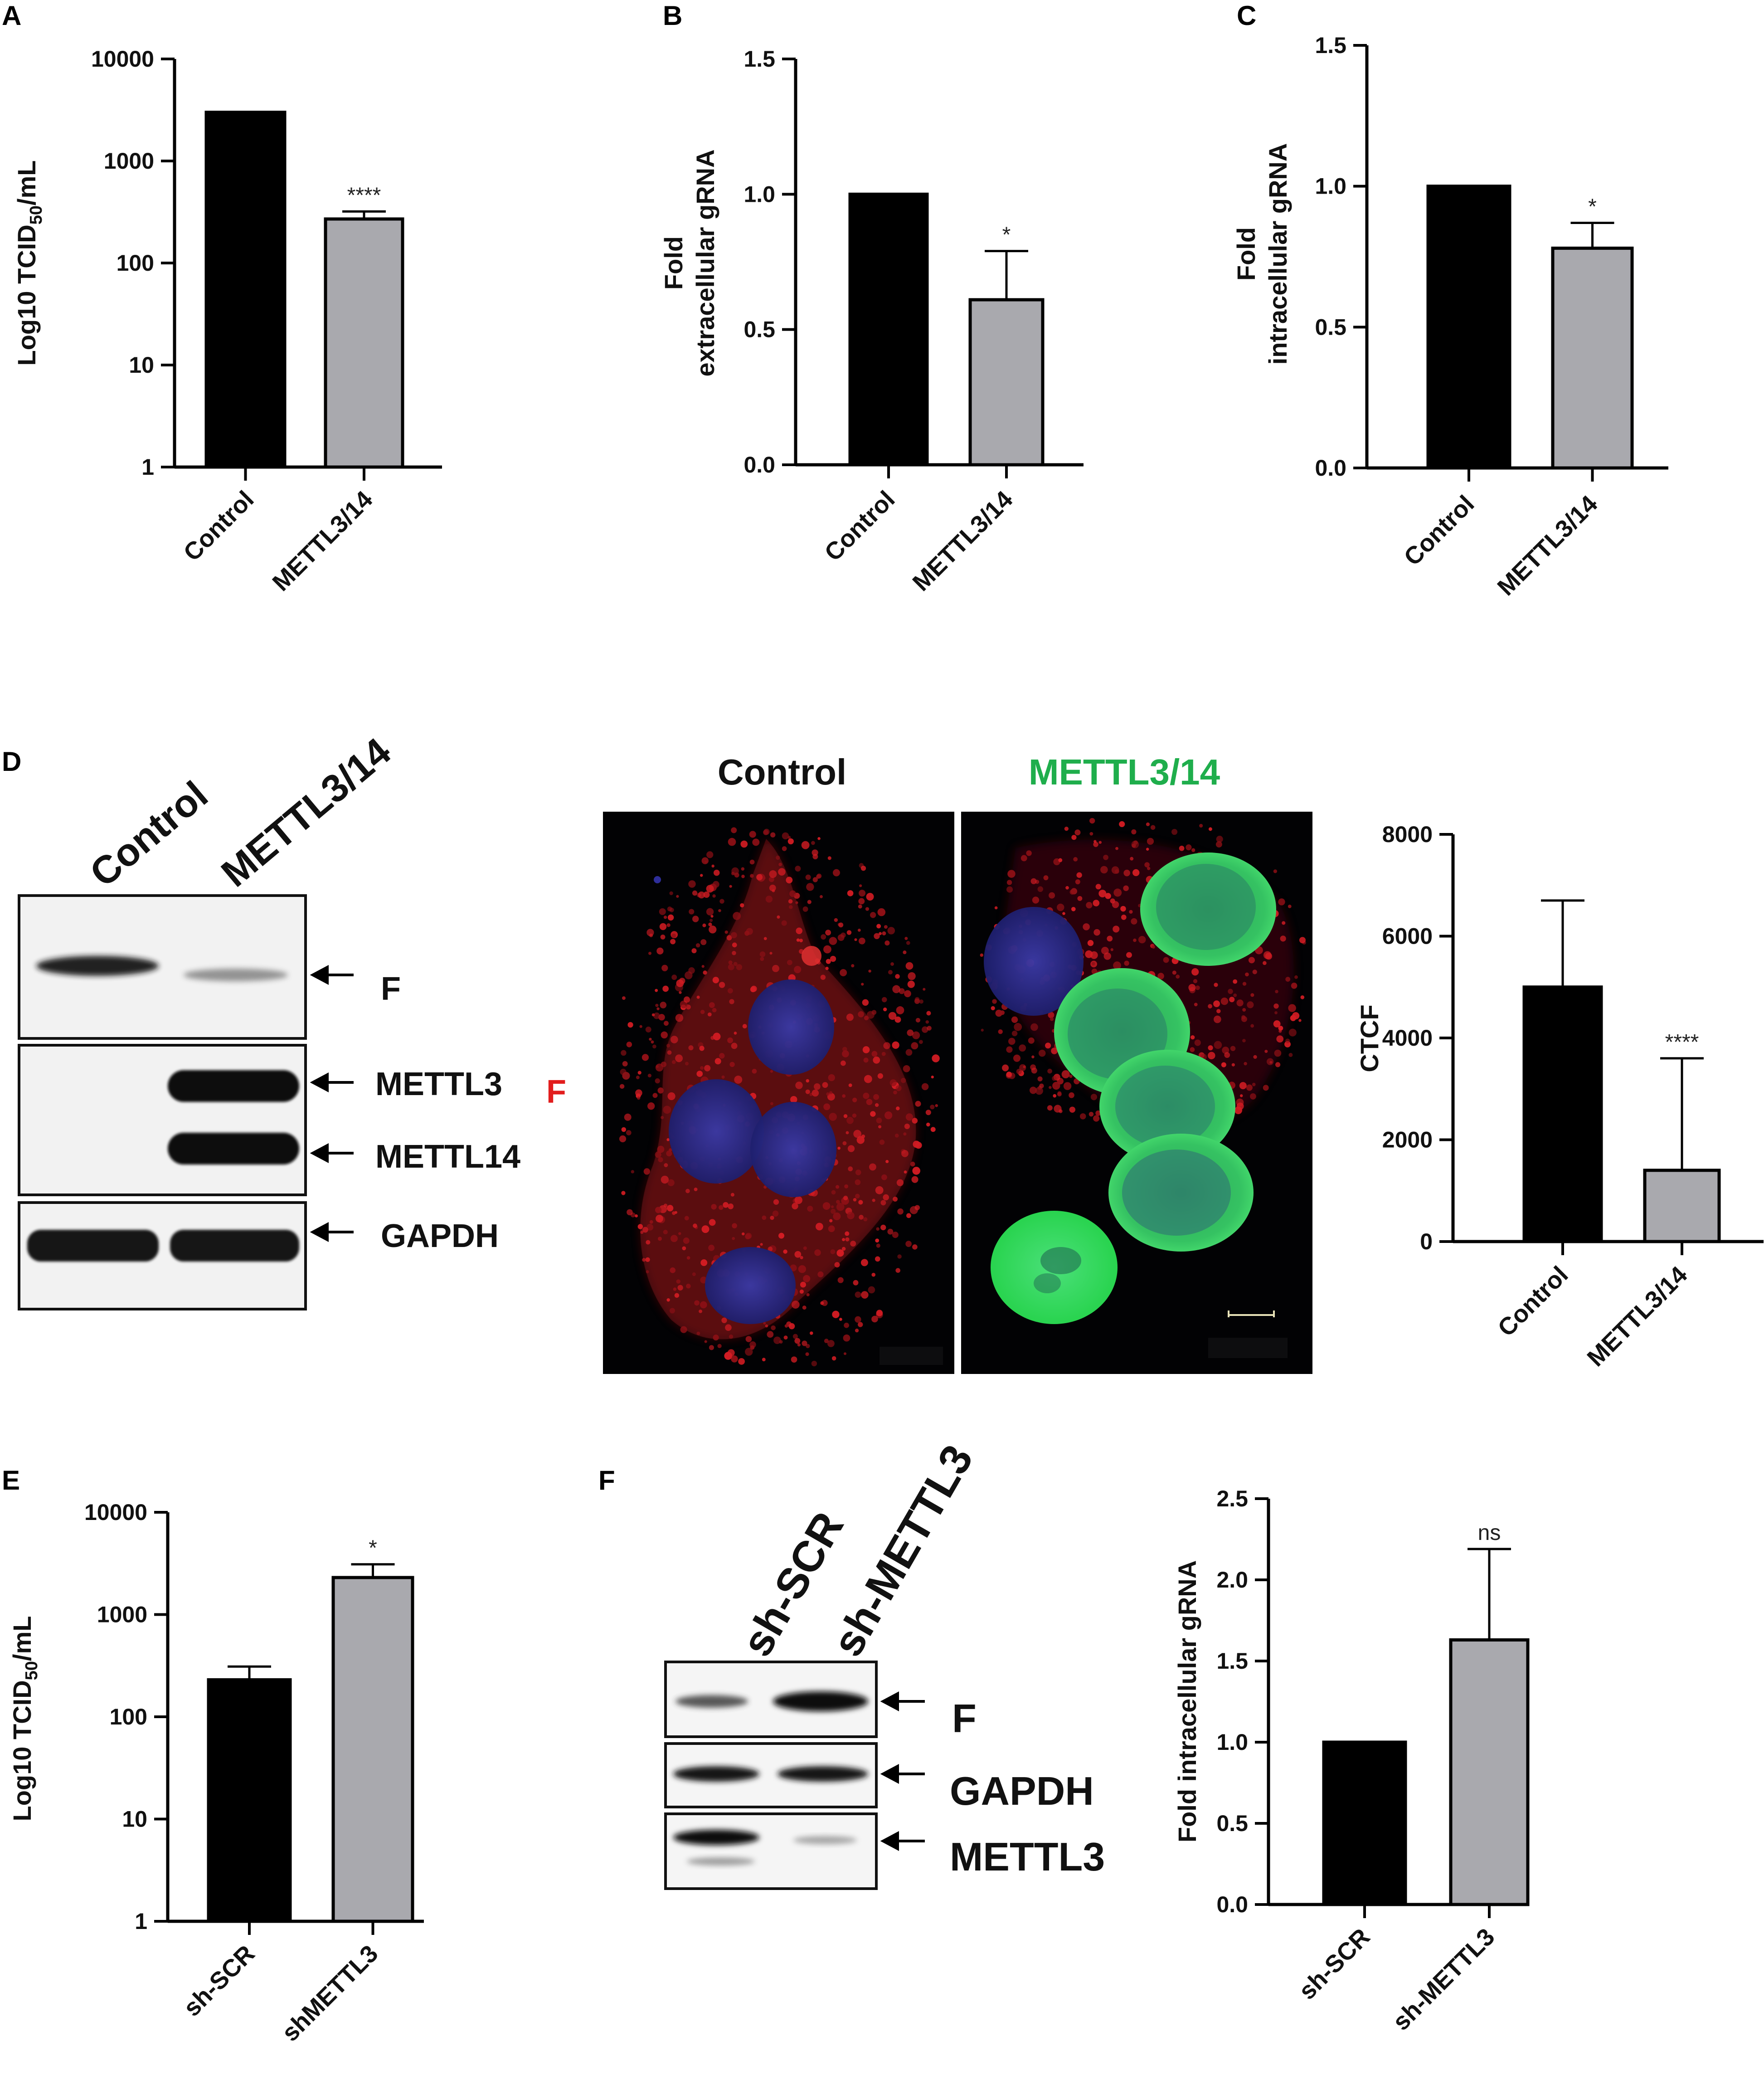  What do you see at coordinates (823, 1774) in the screenshot?
I see `blot-f-band-gapdh-mettl3` at bounding box center [823, 1774].